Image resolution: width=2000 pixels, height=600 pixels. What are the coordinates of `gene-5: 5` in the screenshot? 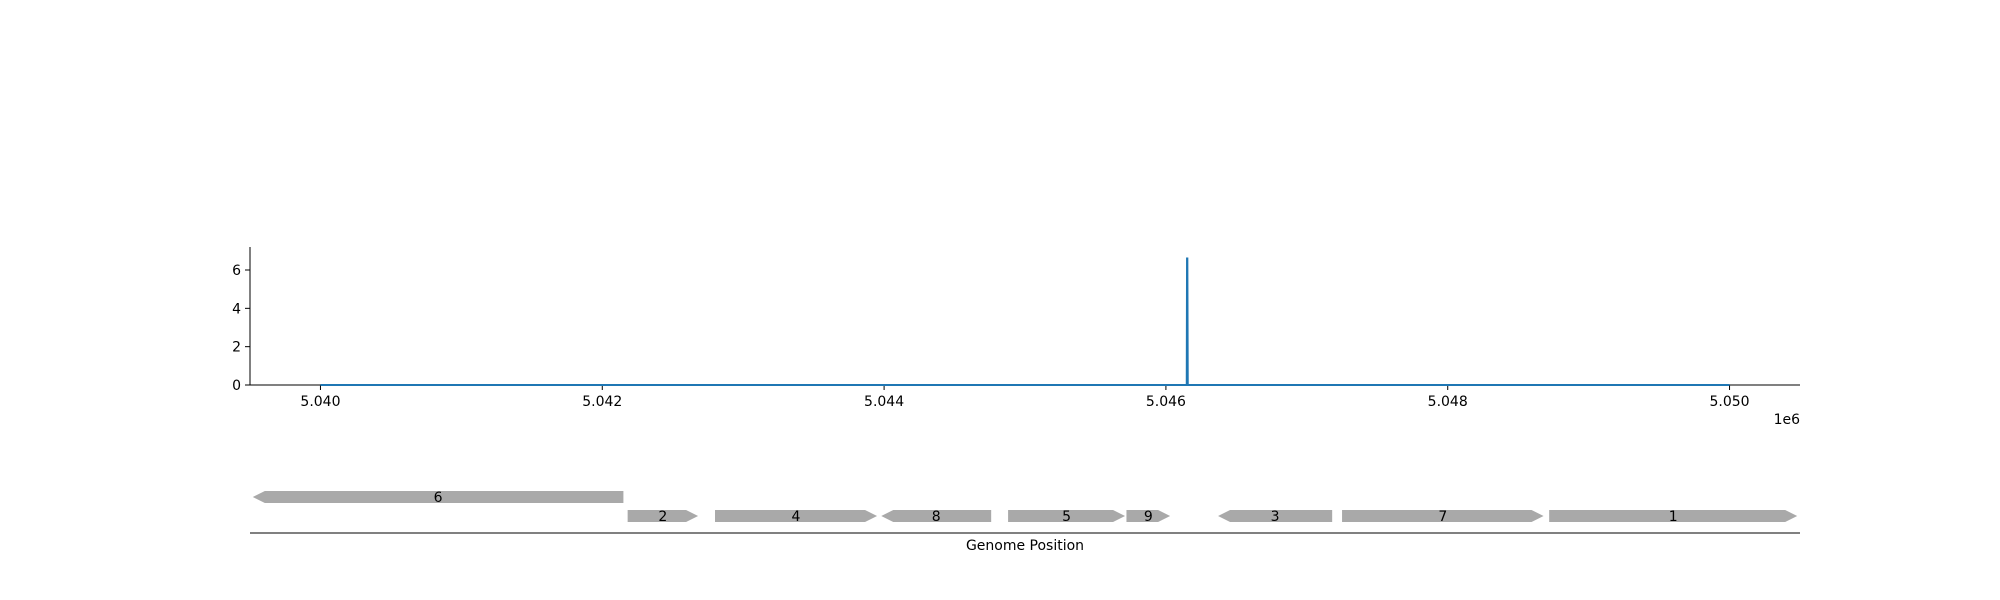 It's located at (1067, 517).